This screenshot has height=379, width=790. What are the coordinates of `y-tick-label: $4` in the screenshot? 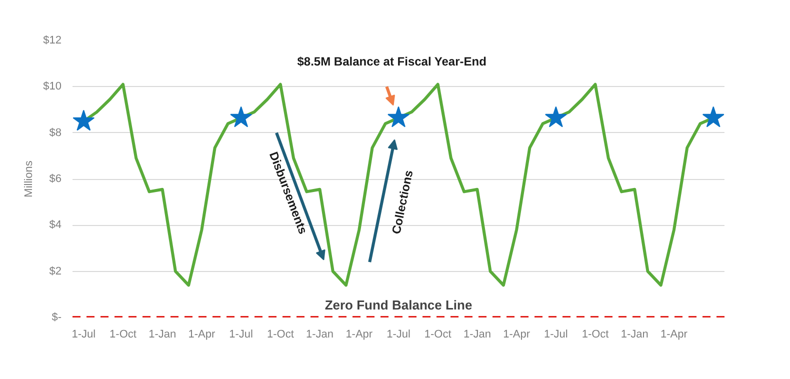 It's located at (55, 225).